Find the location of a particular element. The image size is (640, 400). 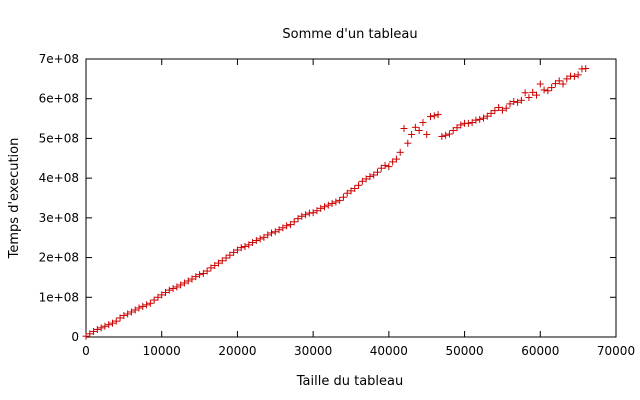

x-tick-label: 50000 is located at coordinates (464, 351).